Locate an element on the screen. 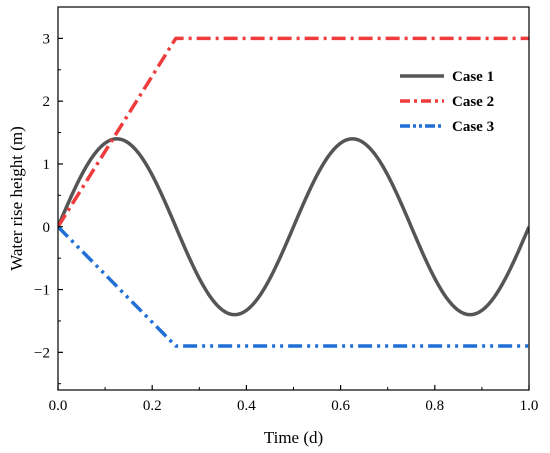  legend: Case 1 Case 2 Case 3 is located at coordinates (447, 102).